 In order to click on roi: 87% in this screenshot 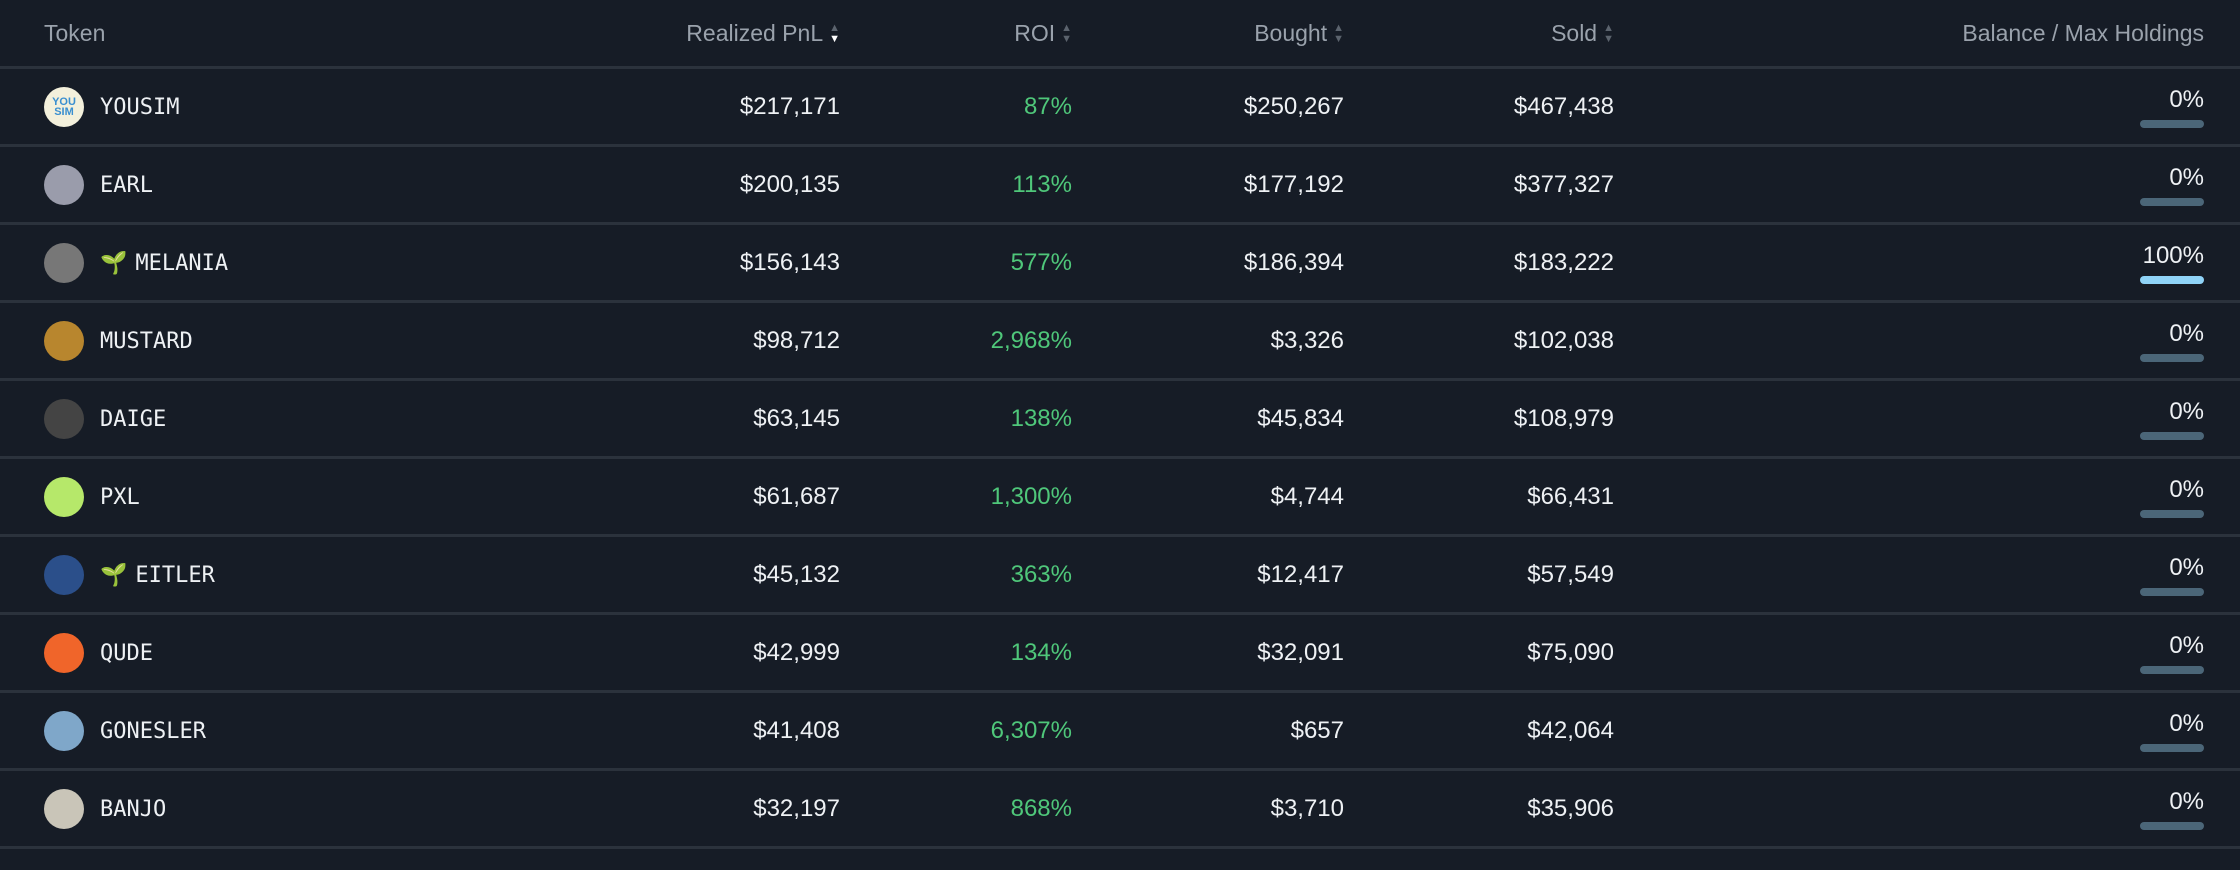, I will do `click(956, 107)`.